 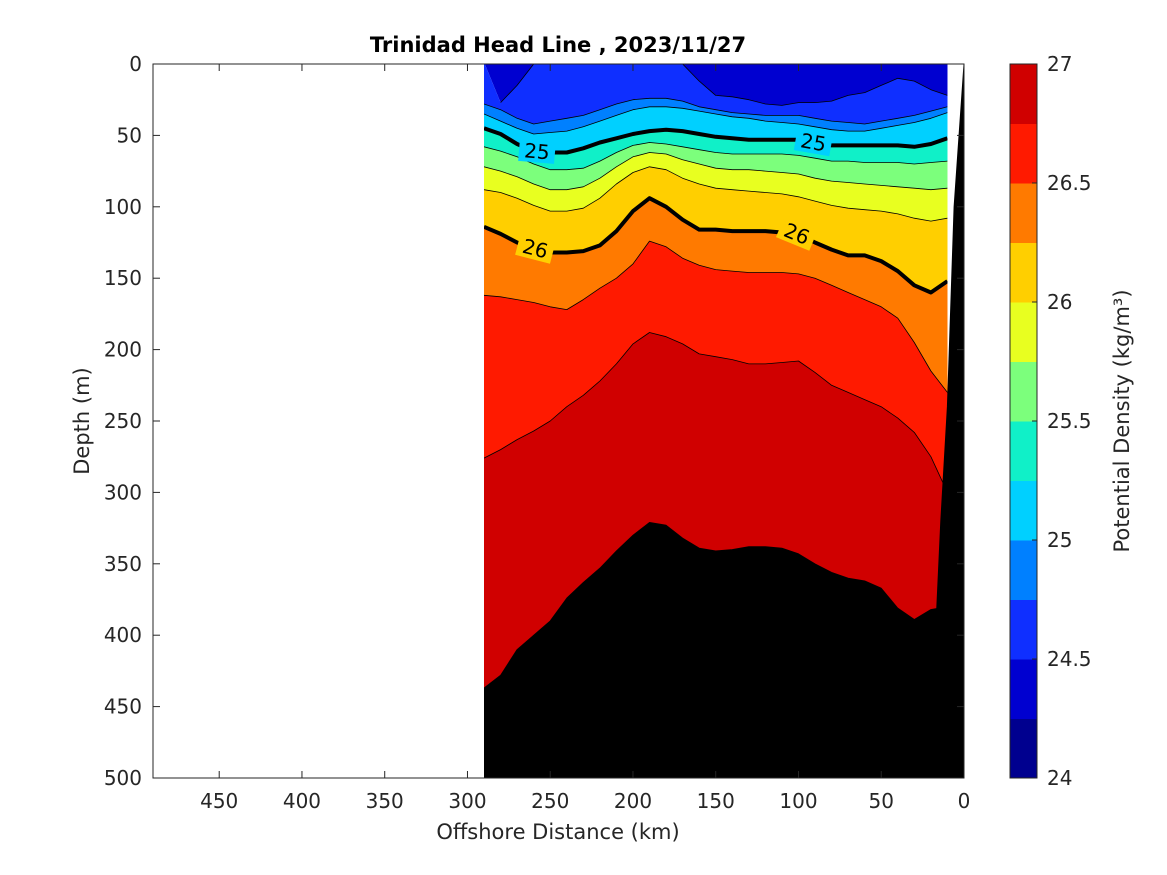 What do you see at coordinates (123, 635) in the screenshot?
I see `y-tick-label: 400` at bounding box center [123, 635].